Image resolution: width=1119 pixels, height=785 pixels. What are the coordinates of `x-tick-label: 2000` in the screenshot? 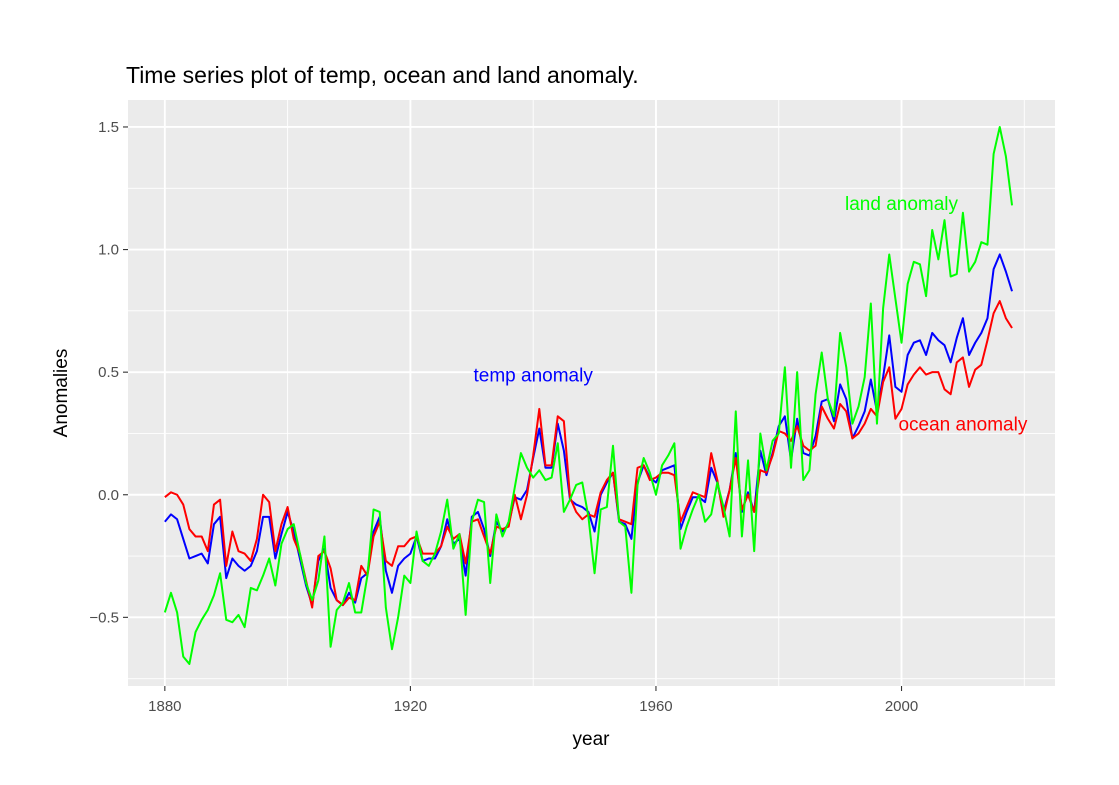 It's located at (901, 706).